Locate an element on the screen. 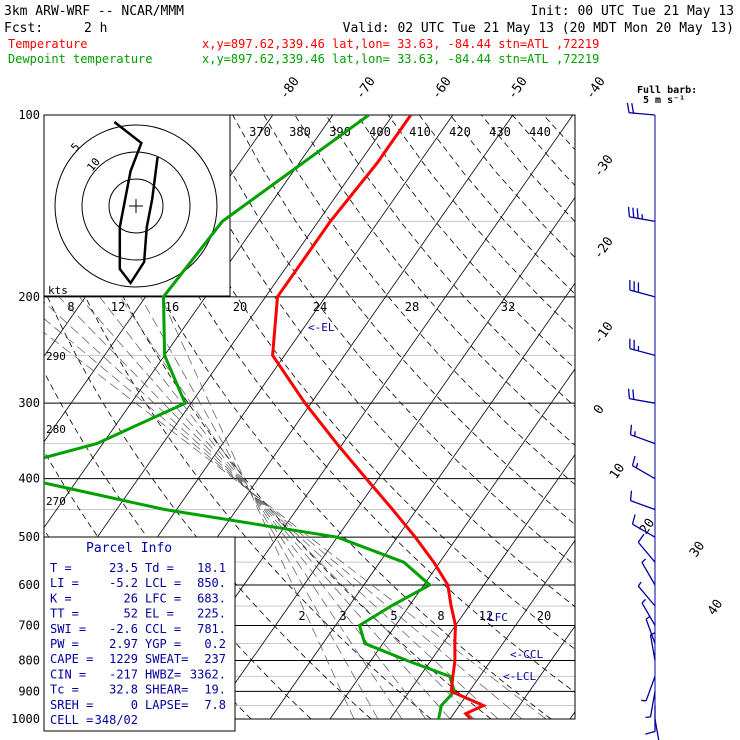 Image resolution: width=740 pixels, height=740 pixels. parcel-info-cell: 850. is located at coordinates (211, 583).